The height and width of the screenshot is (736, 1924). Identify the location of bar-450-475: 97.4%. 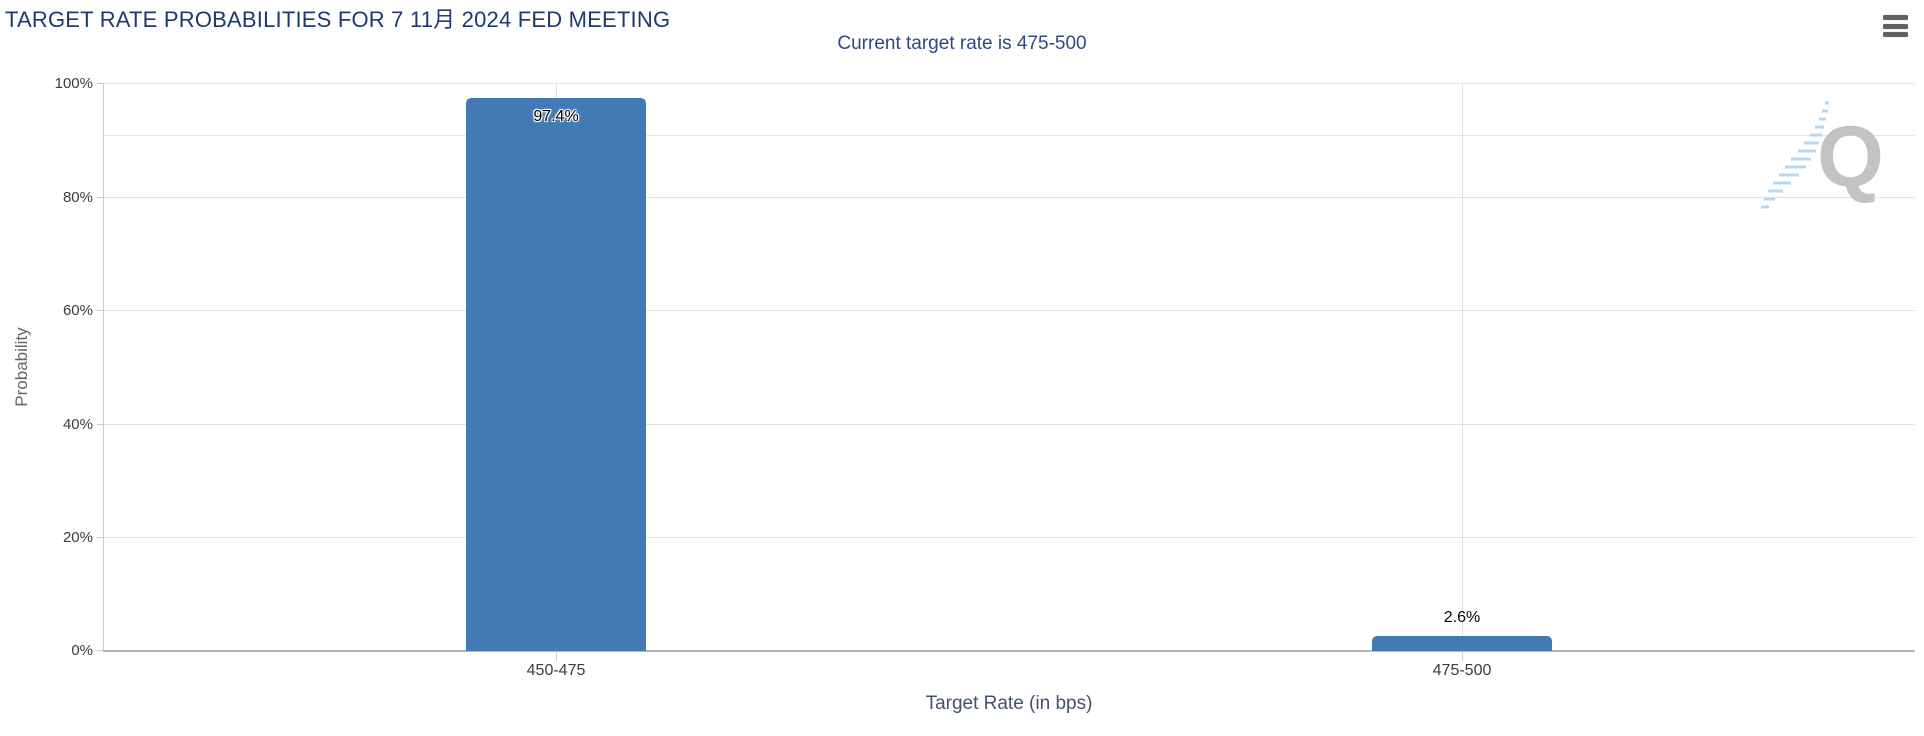
(556, 374).